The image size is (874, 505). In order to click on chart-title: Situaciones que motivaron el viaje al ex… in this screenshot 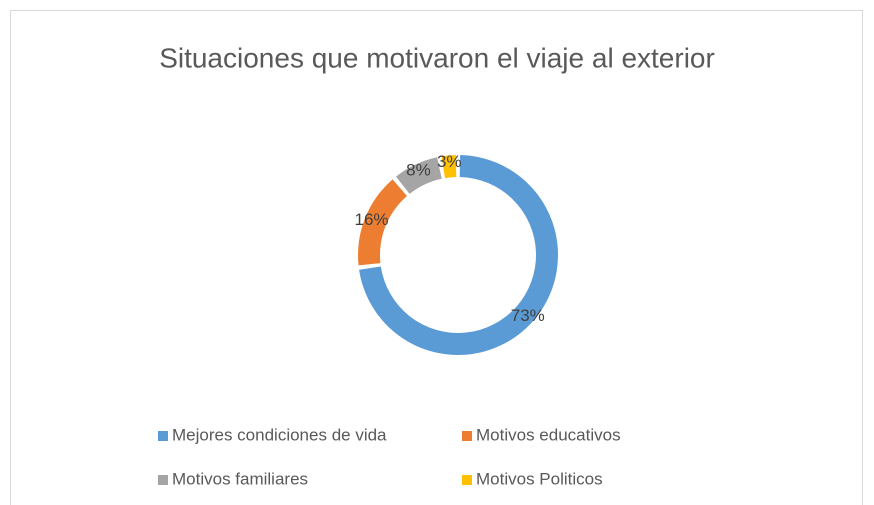, I will do `click(437, 57)`.